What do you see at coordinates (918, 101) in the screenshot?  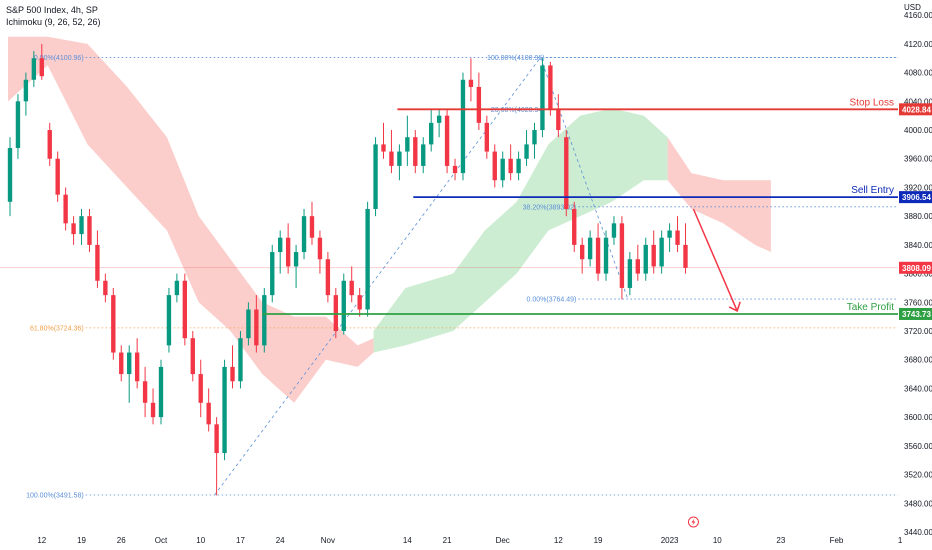 I see `price-tick-label: 4040.00` at bounding box center [918, 101].